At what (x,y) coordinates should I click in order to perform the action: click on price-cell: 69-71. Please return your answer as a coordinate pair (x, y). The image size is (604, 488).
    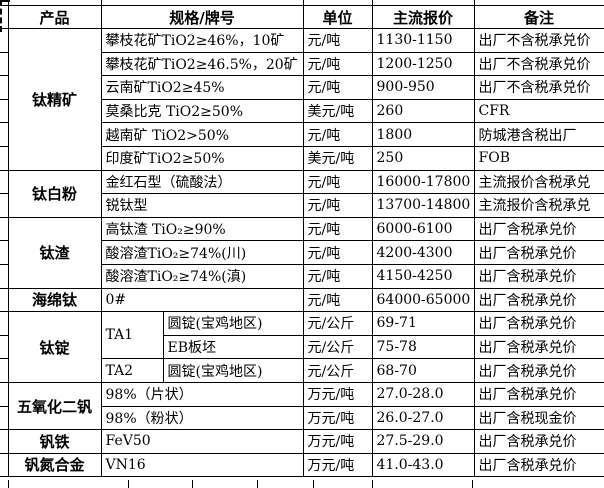
    Looking at the image, I should click on (423, 323).